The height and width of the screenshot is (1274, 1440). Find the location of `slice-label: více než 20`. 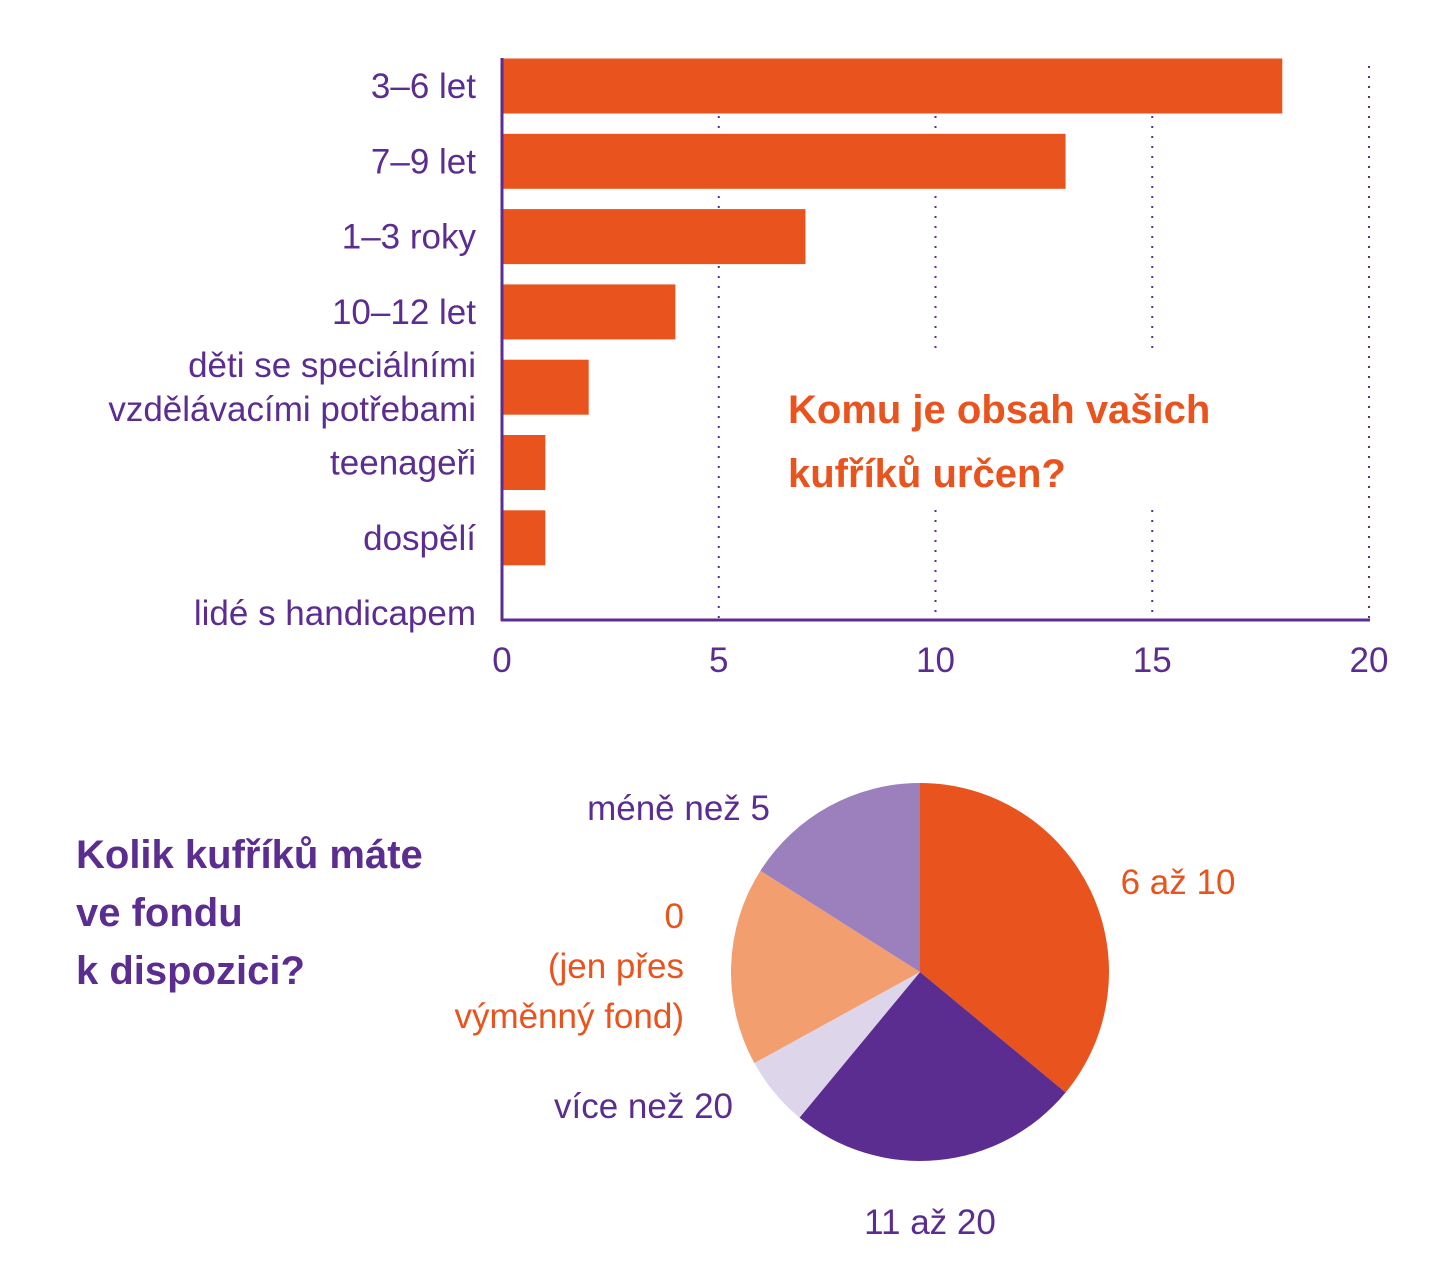

slice-label: více než 20 is located at coordinates (643, 1106).